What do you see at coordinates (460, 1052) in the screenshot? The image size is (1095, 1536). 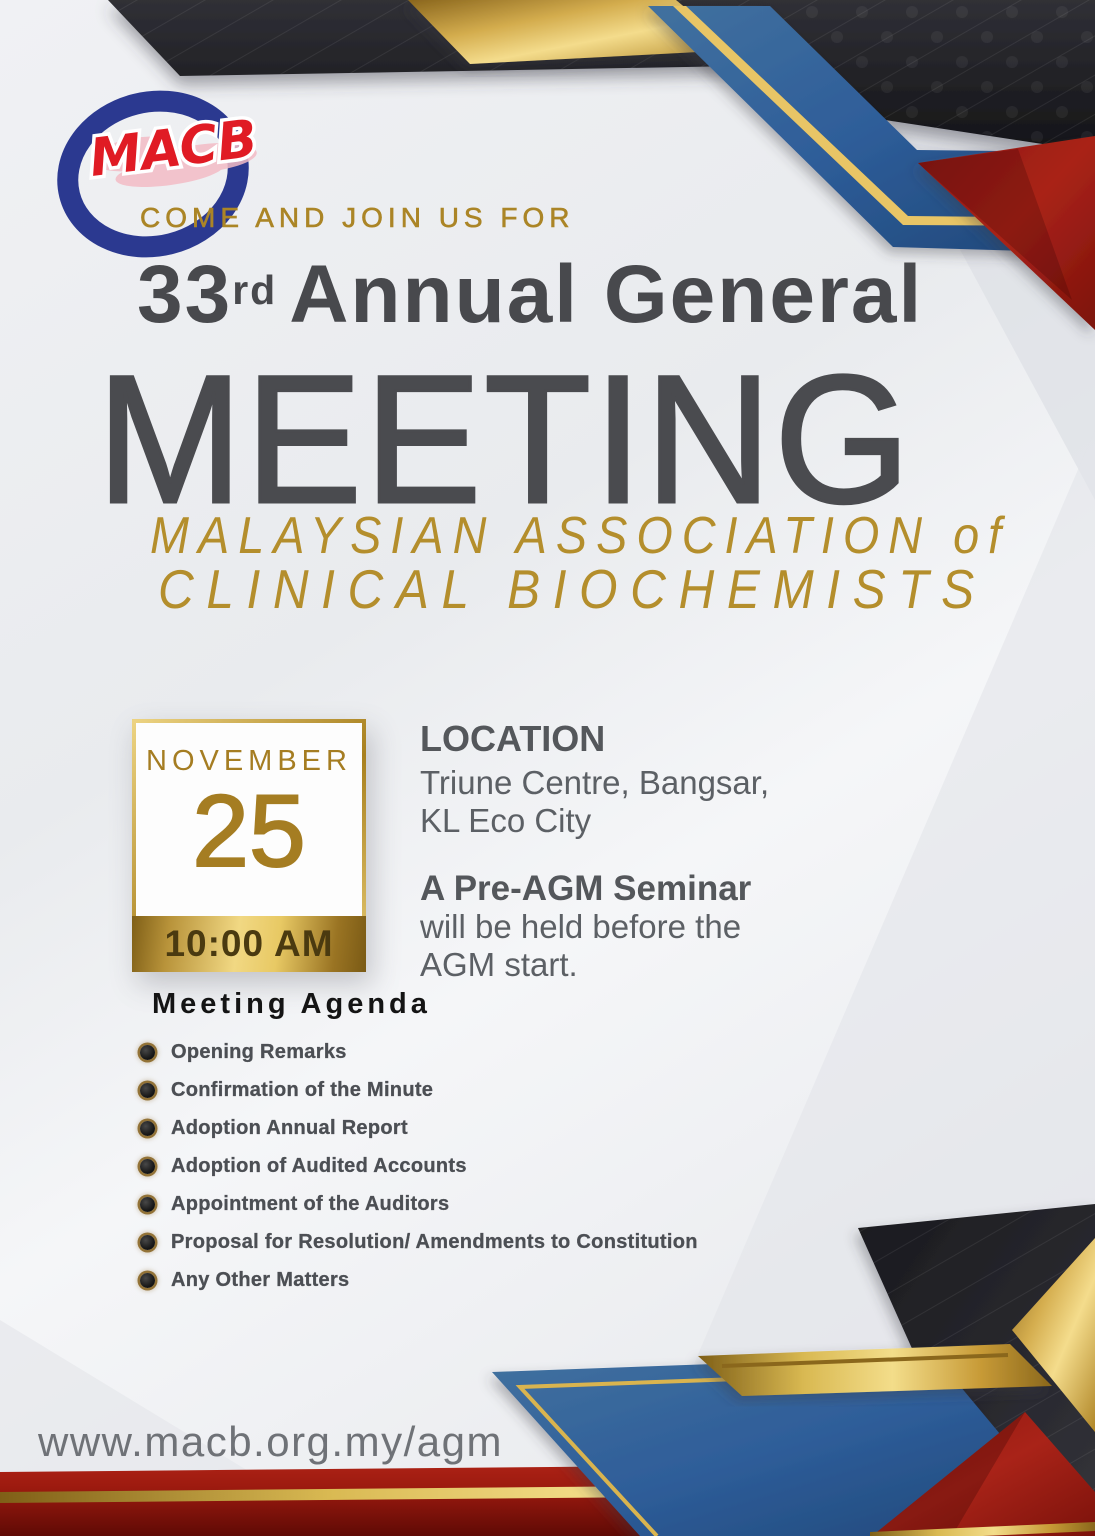 I see `agenda-item: Opening Remarks` at bounding box center [460, 1052].